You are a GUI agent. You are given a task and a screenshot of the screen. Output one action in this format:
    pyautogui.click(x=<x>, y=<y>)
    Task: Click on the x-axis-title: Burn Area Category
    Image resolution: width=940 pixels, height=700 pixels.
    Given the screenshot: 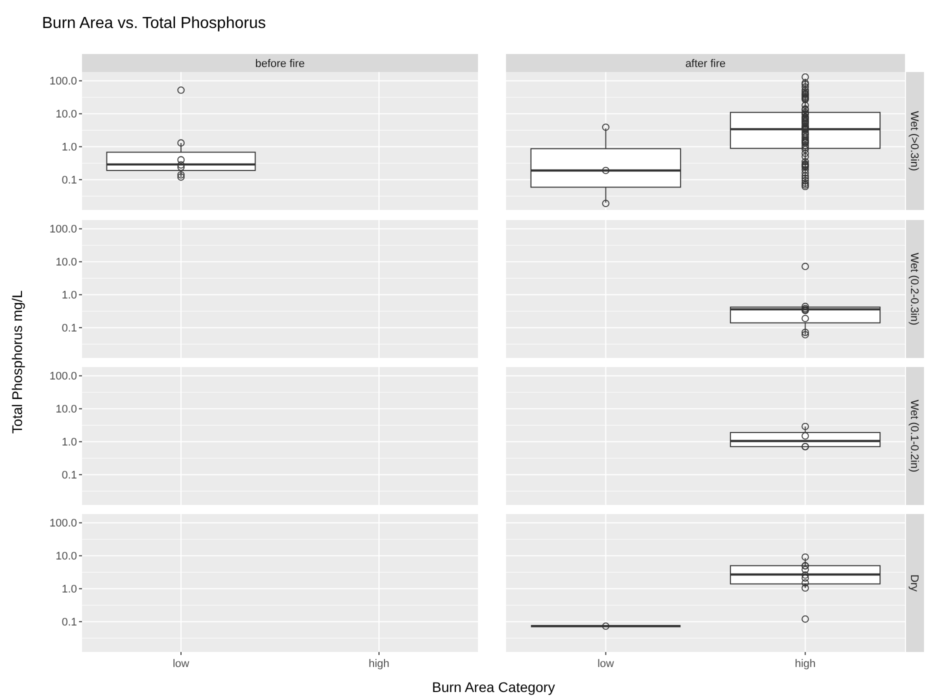 What is the action you would take?
    pyautogui.click(x=493, y=687)
    